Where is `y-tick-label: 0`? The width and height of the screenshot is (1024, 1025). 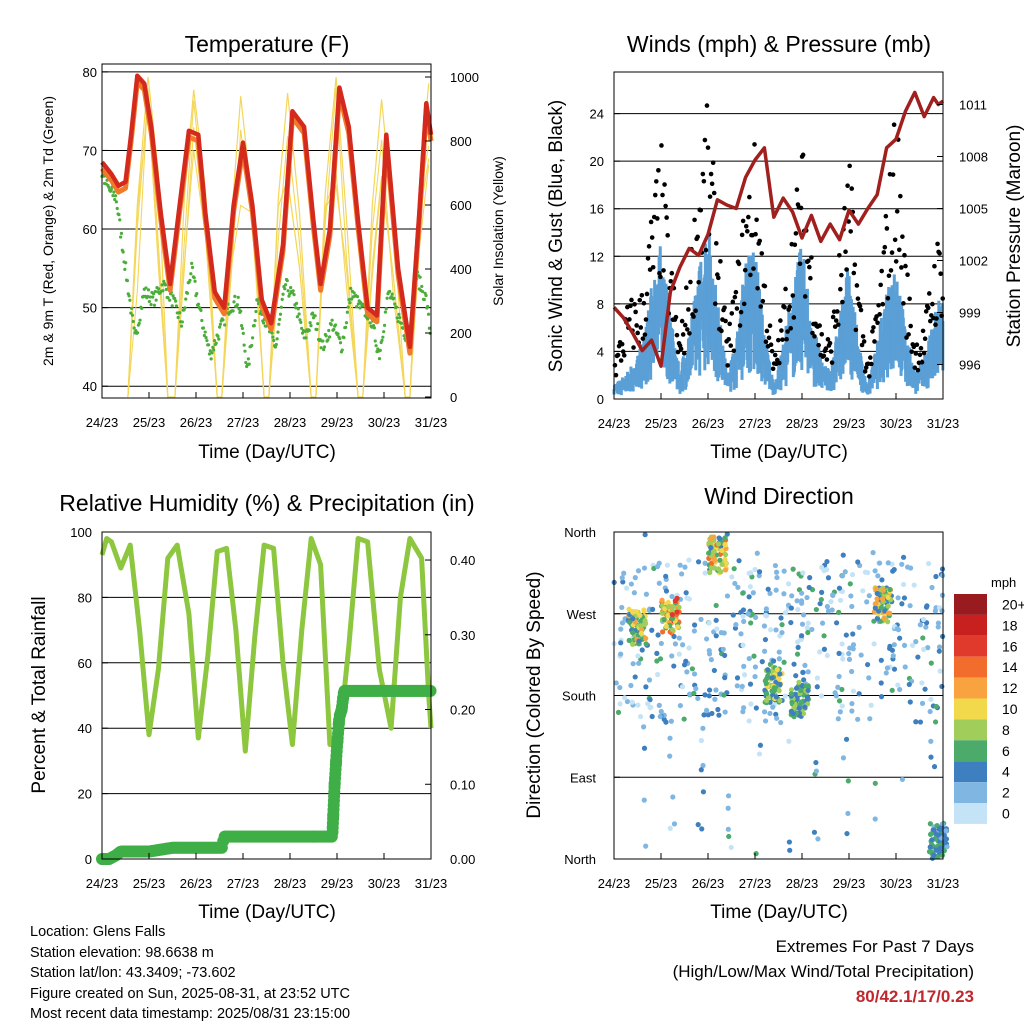 y-tick-label: 0 is located at coordinates (600, 399).